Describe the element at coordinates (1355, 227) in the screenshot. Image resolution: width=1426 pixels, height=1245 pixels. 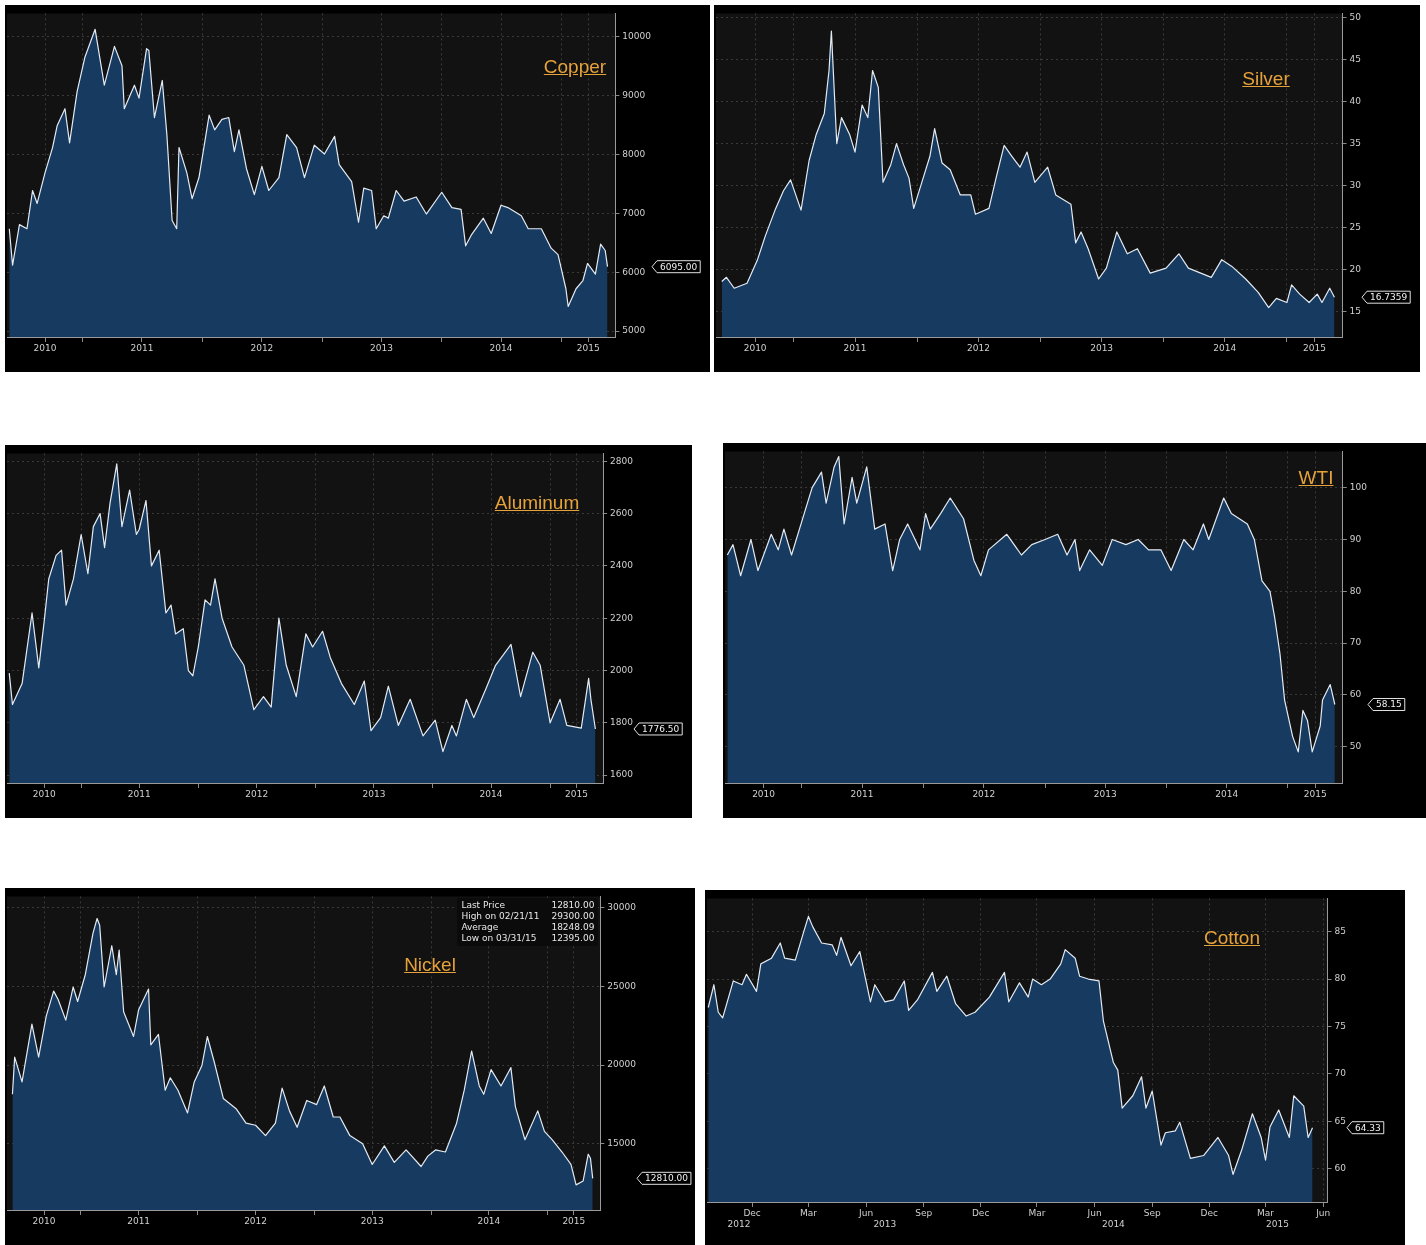
I see `y-tick-label: 25` at that location.